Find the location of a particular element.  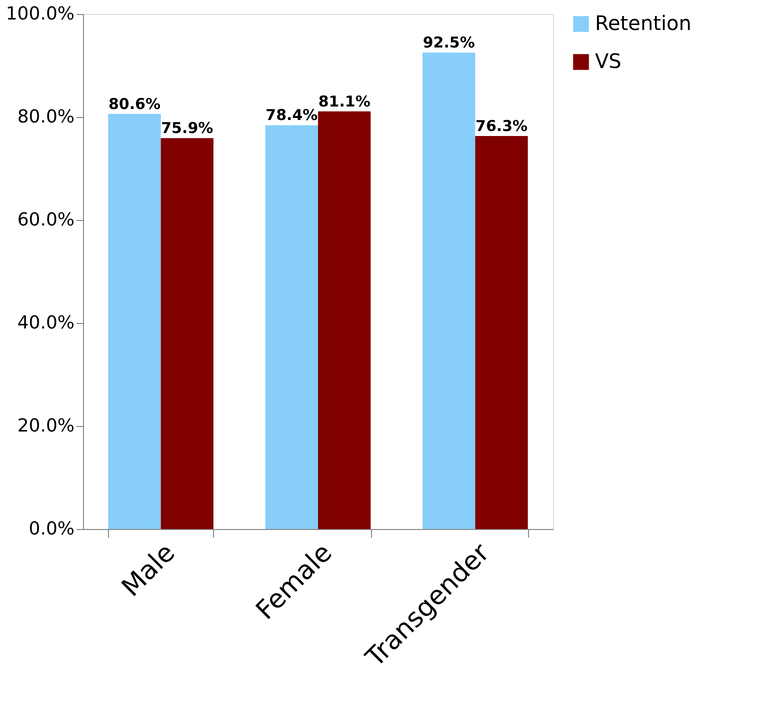

legend-label: VS is located at coordinates (608, 61).